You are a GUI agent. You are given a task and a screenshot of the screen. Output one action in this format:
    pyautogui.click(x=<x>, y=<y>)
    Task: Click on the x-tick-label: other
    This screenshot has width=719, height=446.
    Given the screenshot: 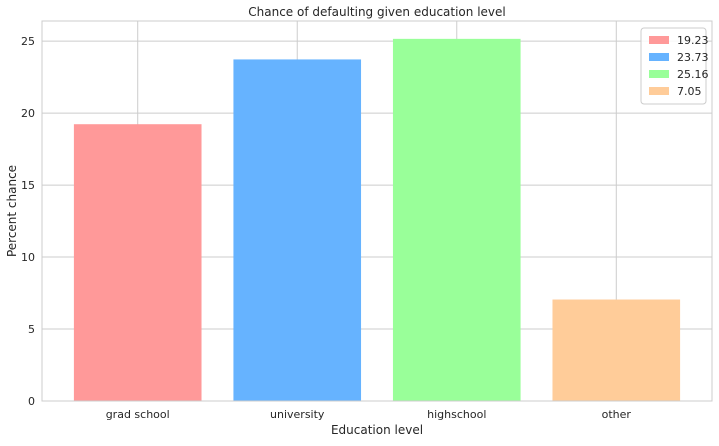 What is the action you would take?
    pyautogui.click(x=617, y=414)
    